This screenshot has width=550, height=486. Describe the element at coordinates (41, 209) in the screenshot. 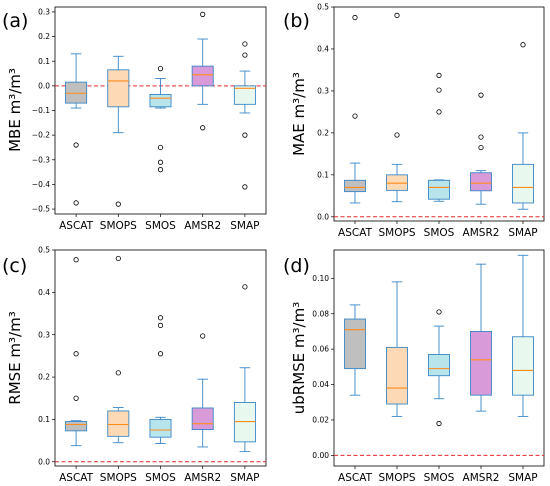

I see `y-tick-label: −0.5` at that location.